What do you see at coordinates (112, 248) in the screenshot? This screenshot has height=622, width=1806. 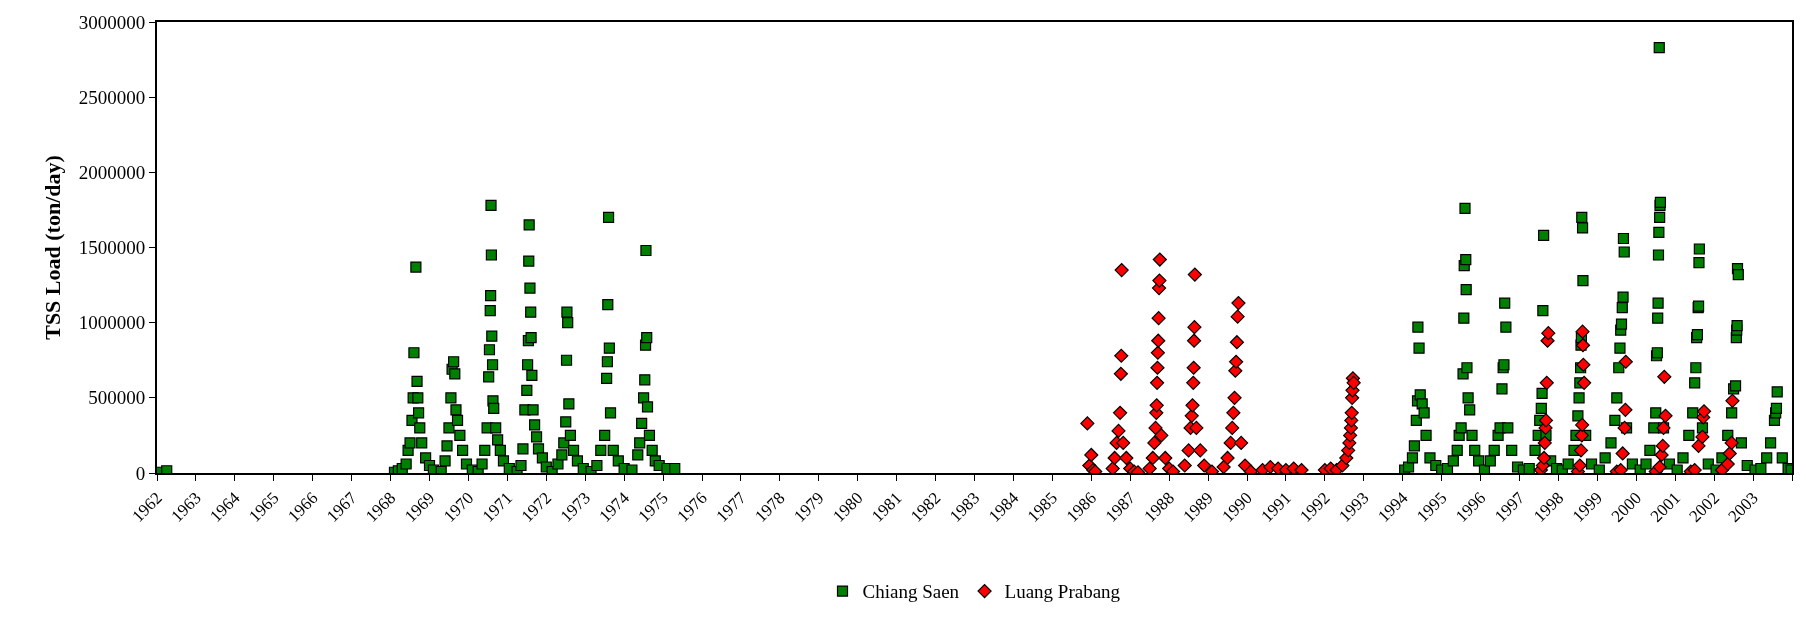 I see `y-tick-label: 1500000` at bounding box center [112, 248].